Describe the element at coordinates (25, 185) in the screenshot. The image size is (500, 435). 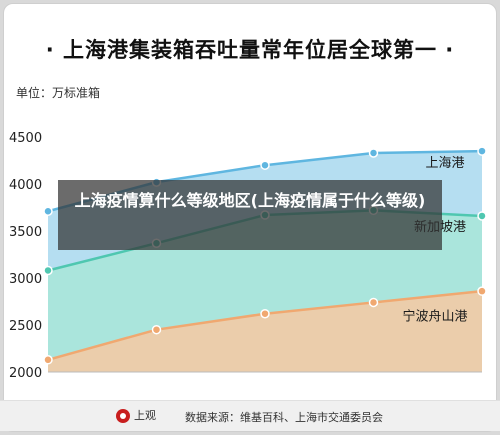
I see `y-tick-label: 4000` at that location.